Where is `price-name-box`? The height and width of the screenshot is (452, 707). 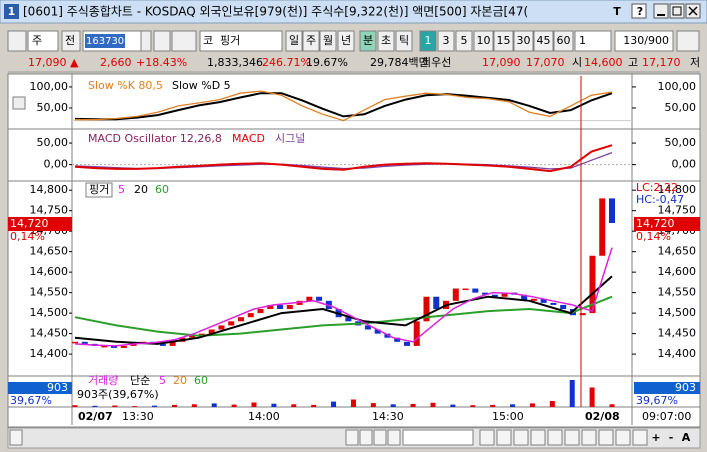 price-name-box is located at coordinates (99, 190).